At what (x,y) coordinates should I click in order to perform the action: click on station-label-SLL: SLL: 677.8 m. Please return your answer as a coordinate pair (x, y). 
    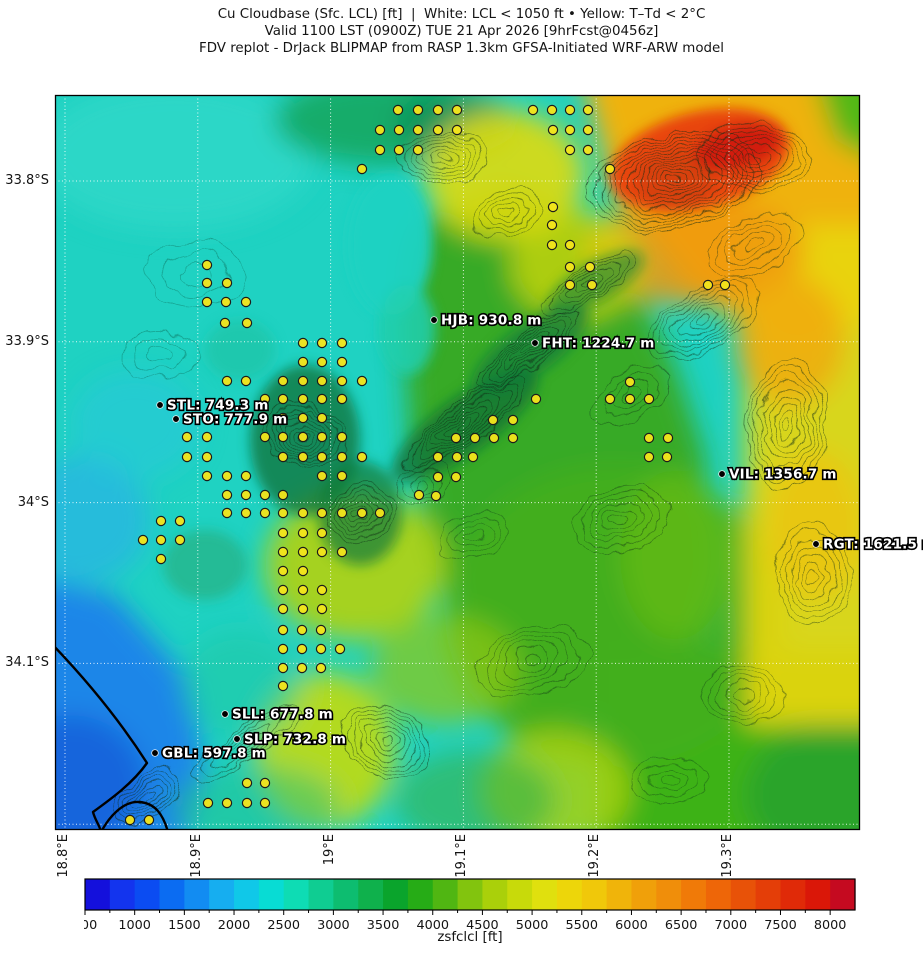
    Looking at the image, I should click on (282, 715).